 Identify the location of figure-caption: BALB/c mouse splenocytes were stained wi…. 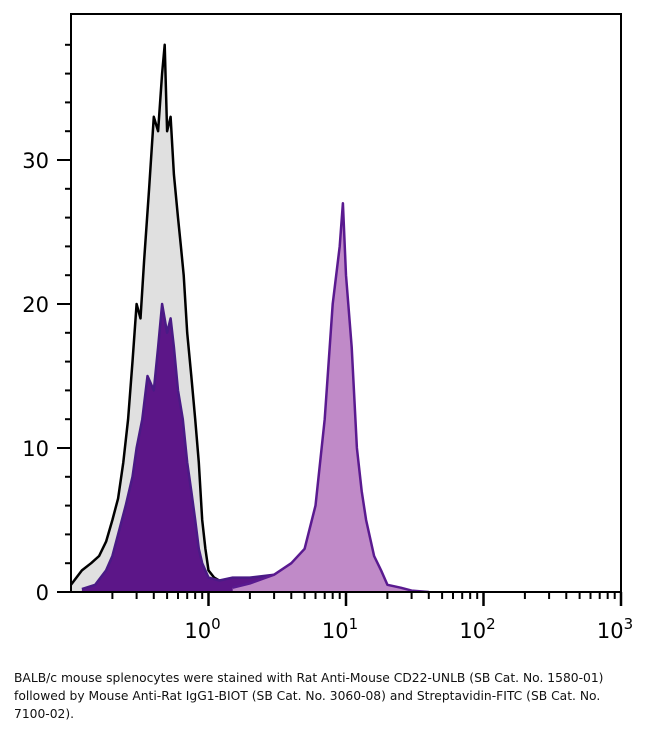
(309, 696).